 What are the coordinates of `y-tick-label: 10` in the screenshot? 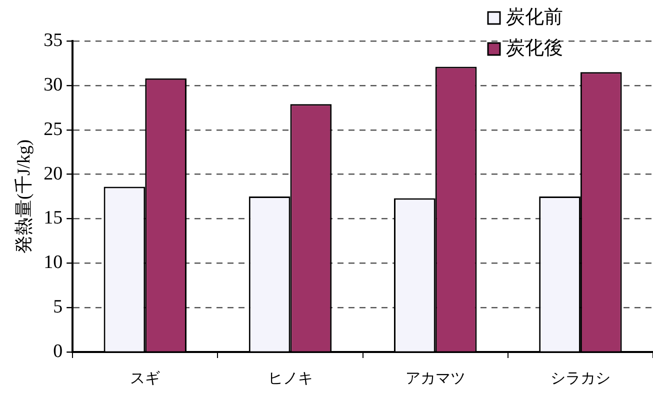 It's located at (53, 263).